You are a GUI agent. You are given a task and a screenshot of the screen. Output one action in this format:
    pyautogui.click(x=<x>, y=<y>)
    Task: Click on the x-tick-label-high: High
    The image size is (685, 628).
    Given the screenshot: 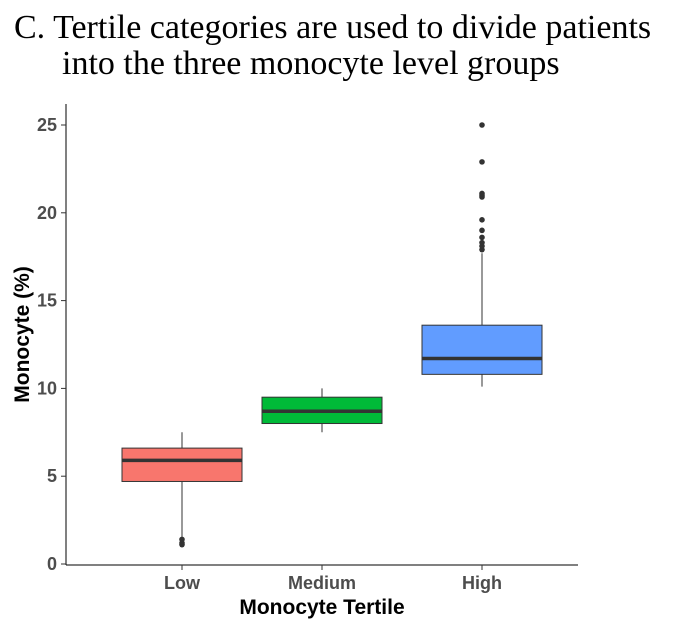 What is the action you would take?
    pyautogui.click(x=482, y=583)
    